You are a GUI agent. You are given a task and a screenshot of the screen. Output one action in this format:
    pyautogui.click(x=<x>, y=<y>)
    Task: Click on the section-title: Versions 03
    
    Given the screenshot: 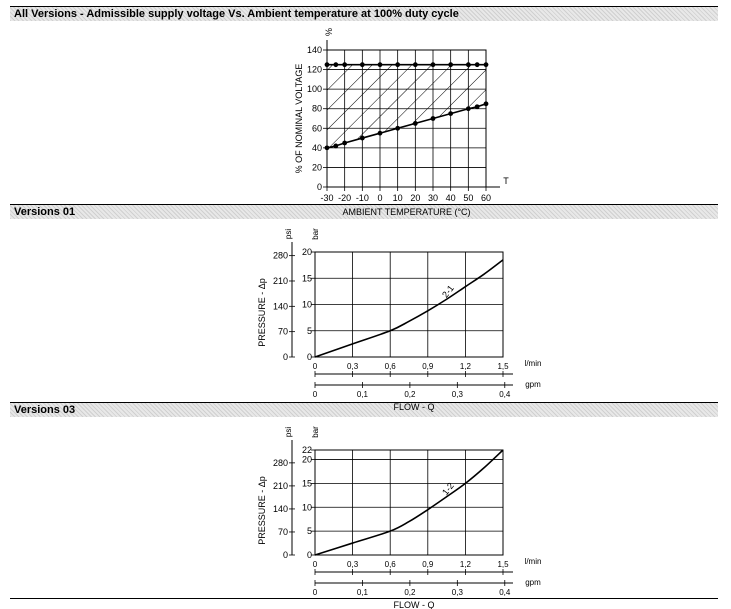 What is the action you would take?
    pyautogui.click(x=45, y=410)
    